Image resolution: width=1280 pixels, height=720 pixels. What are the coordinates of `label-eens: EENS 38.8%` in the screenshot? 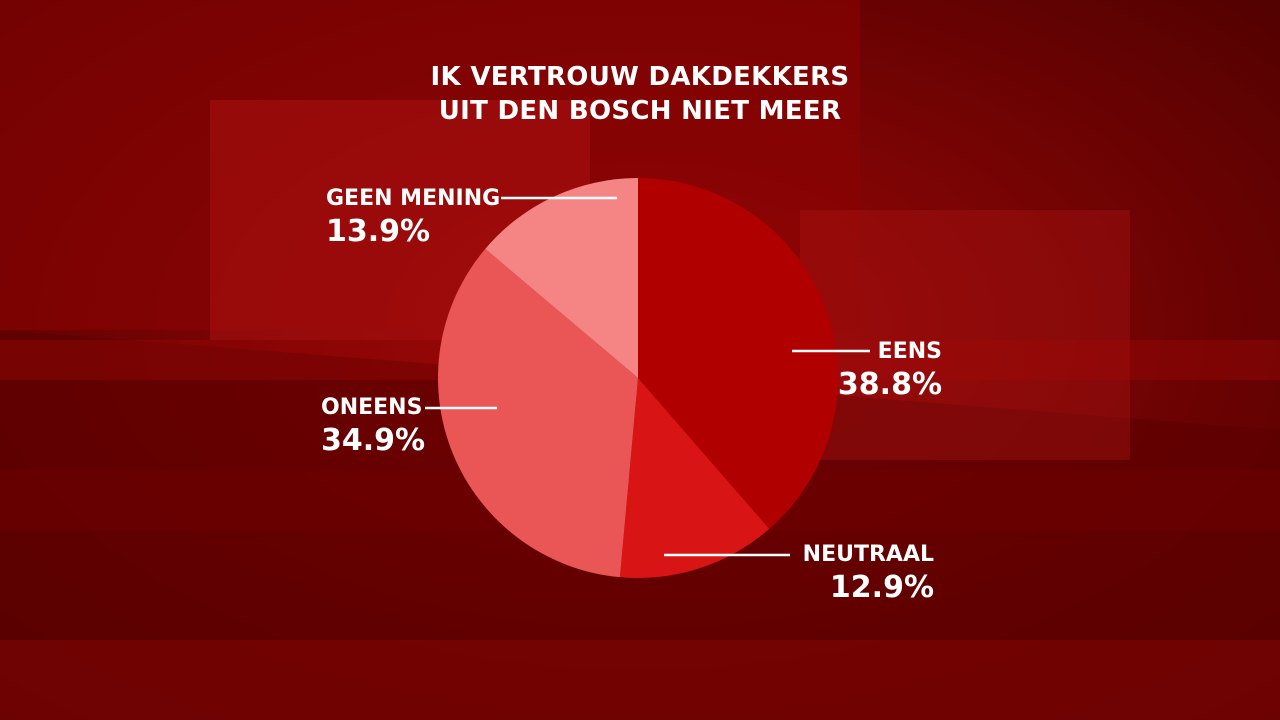 It's located at (851, 371).